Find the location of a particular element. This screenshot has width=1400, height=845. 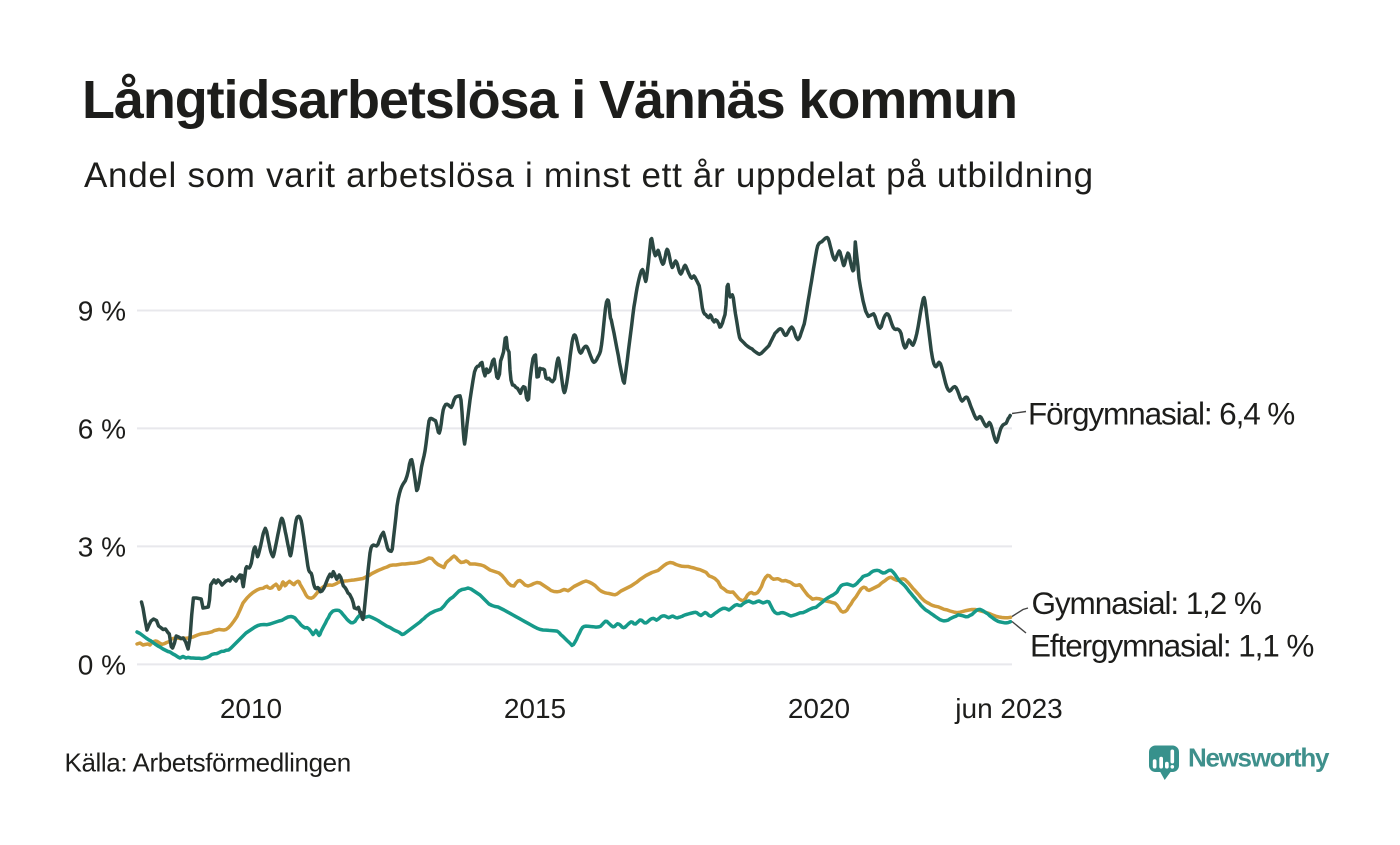

svg-text:Långtidsarbetslösa i Vännäs ko: Långtidsarbetslösa i Vännäs kommun is located at coordinates (549, 100).